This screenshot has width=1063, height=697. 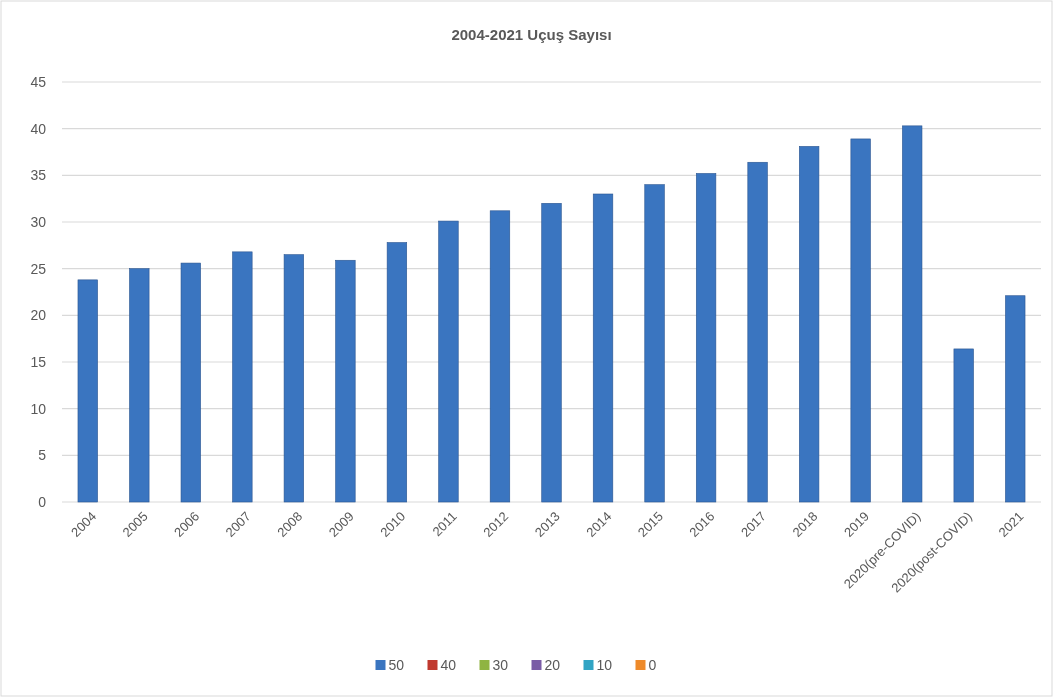 I want to click on y-tick-label: 0, so click(x=42, y=501).